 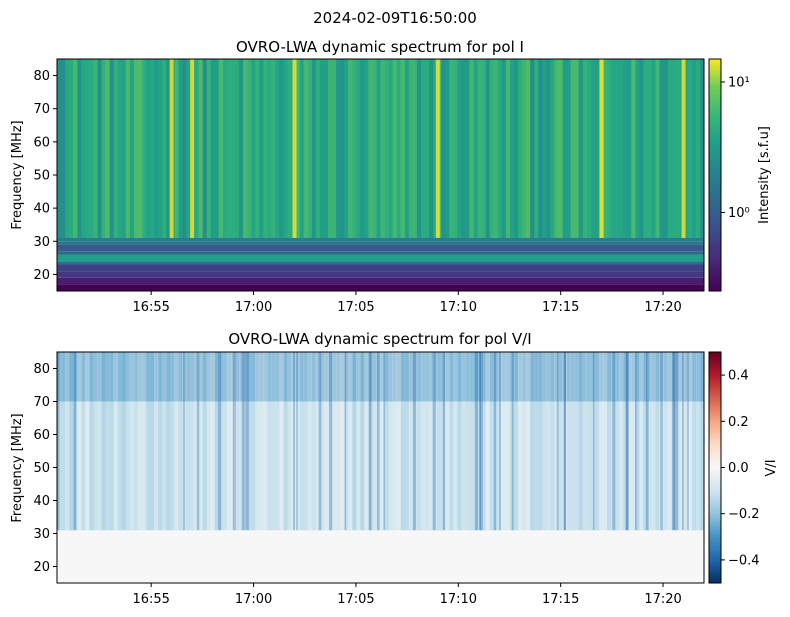 I want to click on panel2-x-ticks: 16:55 17:00 17:05 17:10 17:15 17:20, so click(x=407, y=595).